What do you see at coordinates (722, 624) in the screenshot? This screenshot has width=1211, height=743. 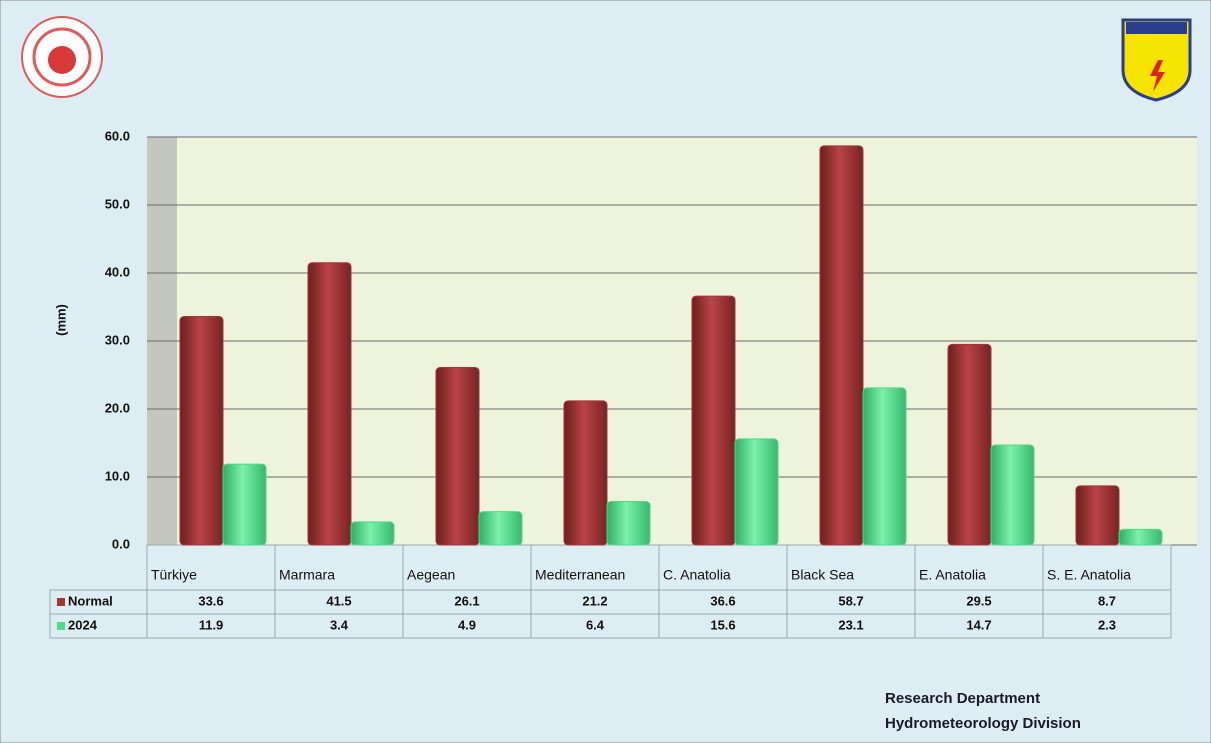 I see `table-value: 15.6` at bounding box center [722, 624].